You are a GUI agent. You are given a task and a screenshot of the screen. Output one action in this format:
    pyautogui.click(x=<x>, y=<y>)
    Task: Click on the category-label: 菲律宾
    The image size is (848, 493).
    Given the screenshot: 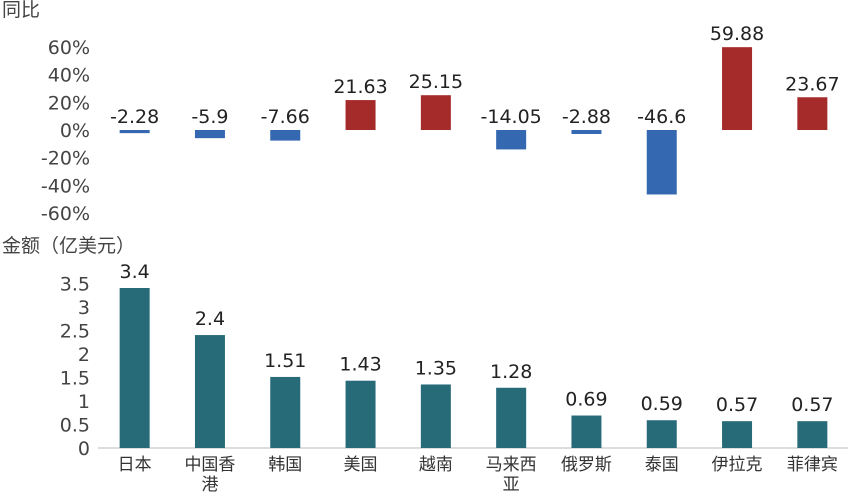 What is the action you would take?
    pyautogui.click(x=812, y=465)
    